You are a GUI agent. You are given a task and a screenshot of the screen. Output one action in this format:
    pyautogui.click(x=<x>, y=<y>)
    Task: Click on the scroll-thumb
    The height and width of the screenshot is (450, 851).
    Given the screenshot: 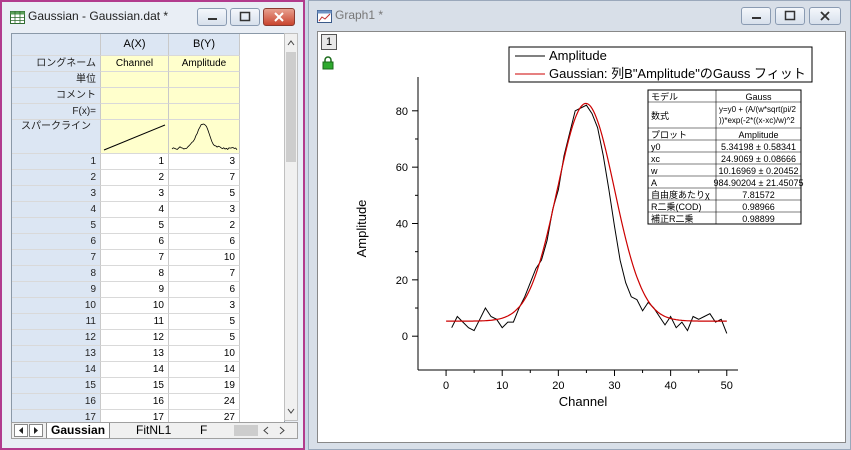 What is the action you would take?
    pyautogui.click(x=291, y=107)
    